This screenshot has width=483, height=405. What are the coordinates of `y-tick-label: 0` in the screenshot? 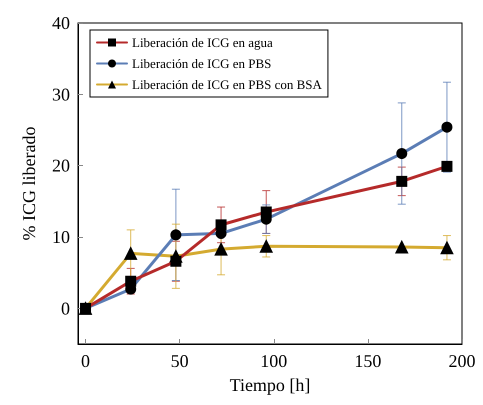 It's located at (65, 308).